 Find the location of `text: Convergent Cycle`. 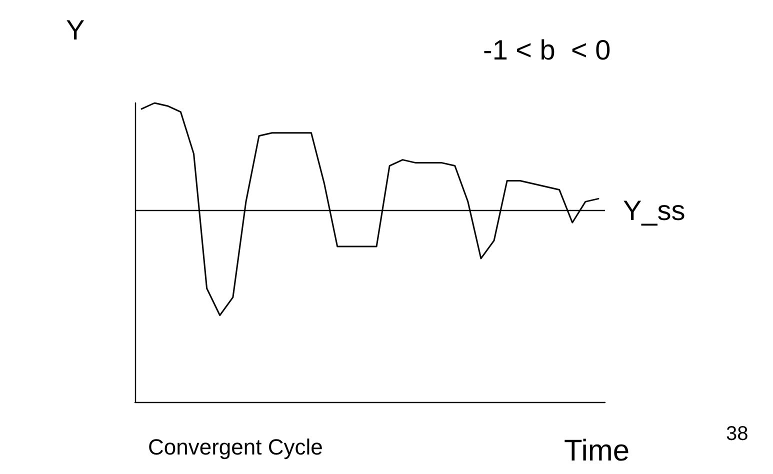

text: Convergent Cycle is located at coordinates (235, 447).